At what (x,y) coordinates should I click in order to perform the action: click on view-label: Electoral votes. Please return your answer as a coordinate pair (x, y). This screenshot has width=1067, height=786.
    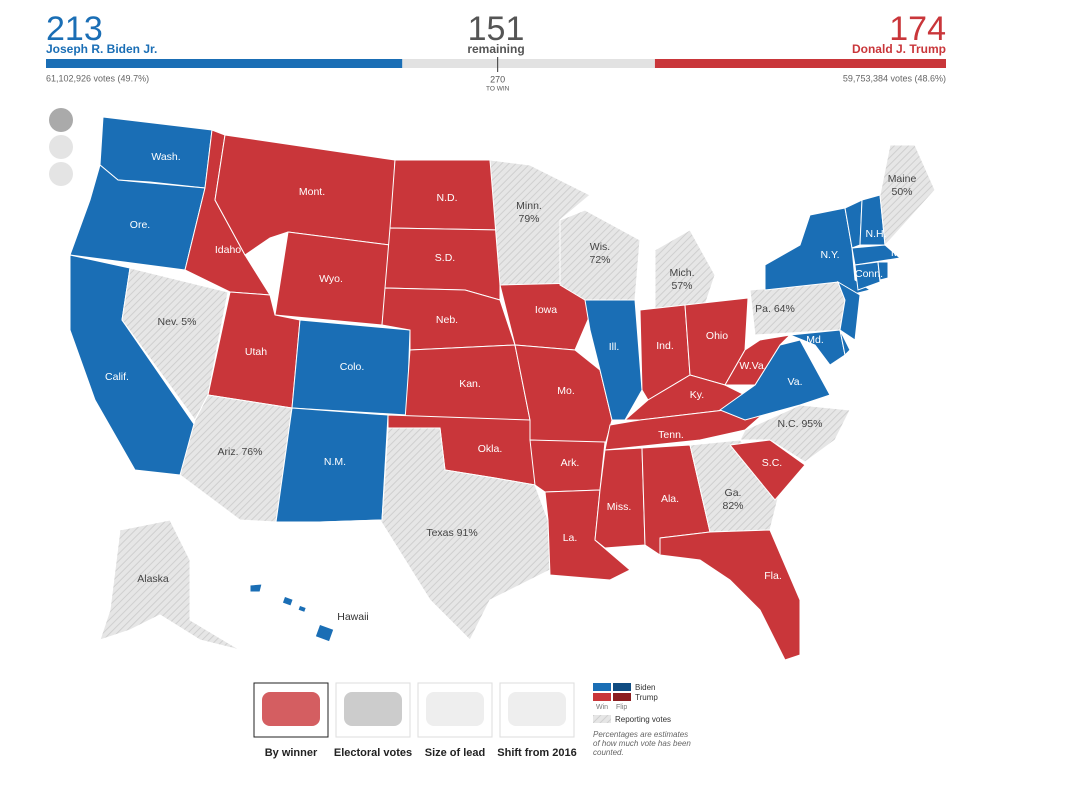
    Looking at the image, I should click on (373, 753).